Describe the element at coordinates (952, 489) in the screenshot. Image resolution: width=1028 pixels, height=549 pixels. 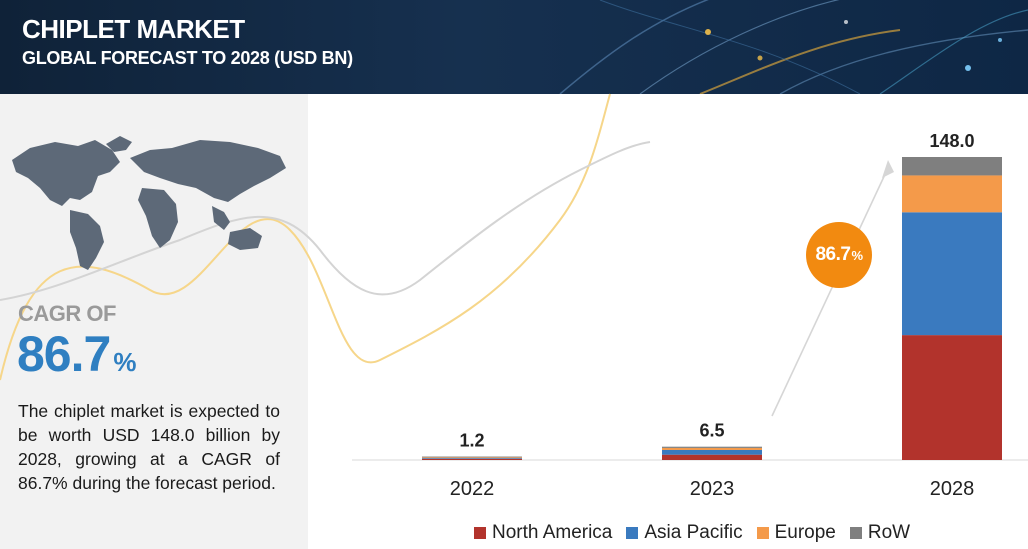
I see `x-tick-label-2028: 2028` at that location.